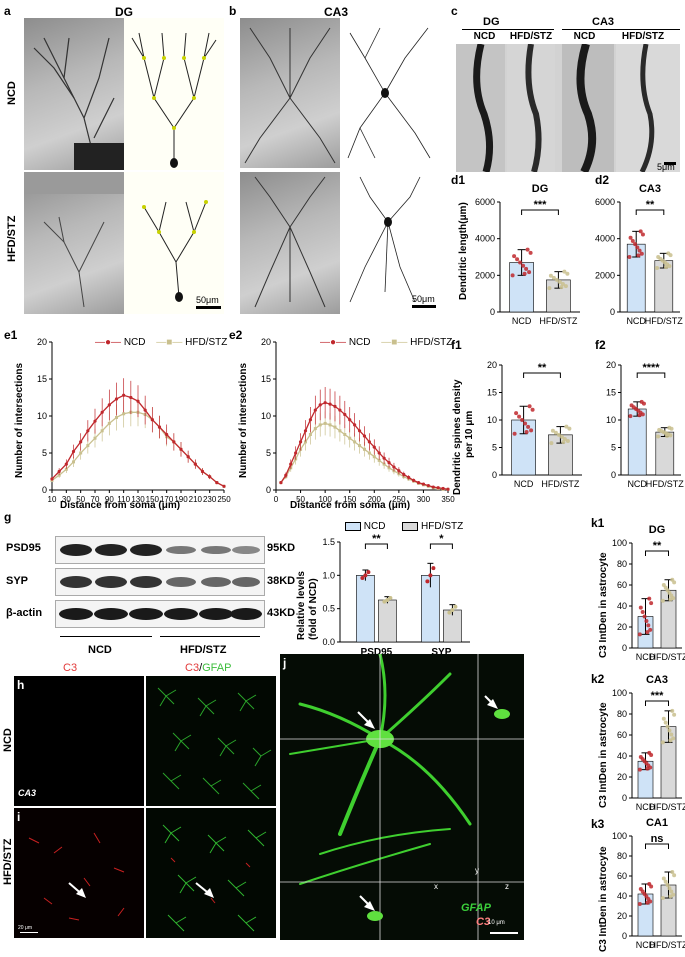  Describe the element at coordinates (491, 22) in the screenshot. I see `panel-c-group-dg: DG` at that location.